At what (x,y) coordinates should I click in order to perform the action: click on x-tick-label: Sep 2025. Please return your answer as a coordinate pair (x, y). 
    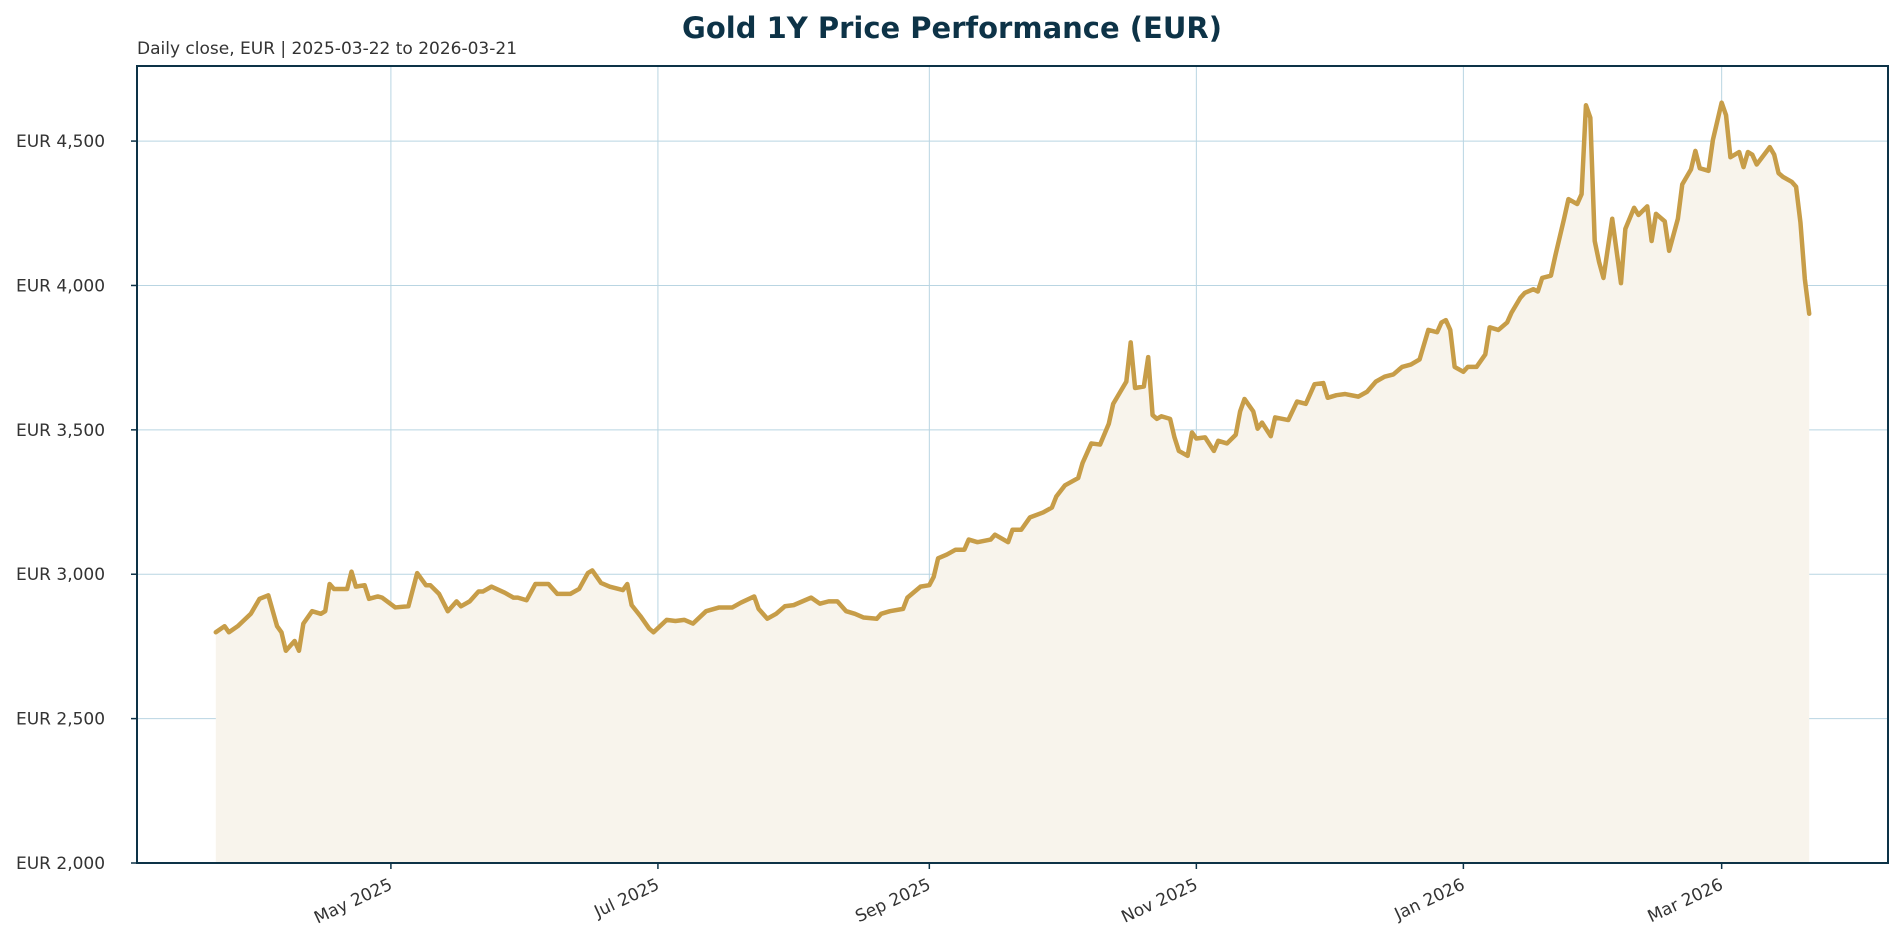
    Looking at the image, I should click on (893, 901).